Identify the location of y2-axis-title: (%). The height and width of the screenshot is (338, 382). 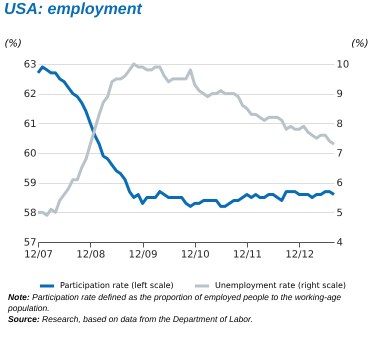
(359, 44).